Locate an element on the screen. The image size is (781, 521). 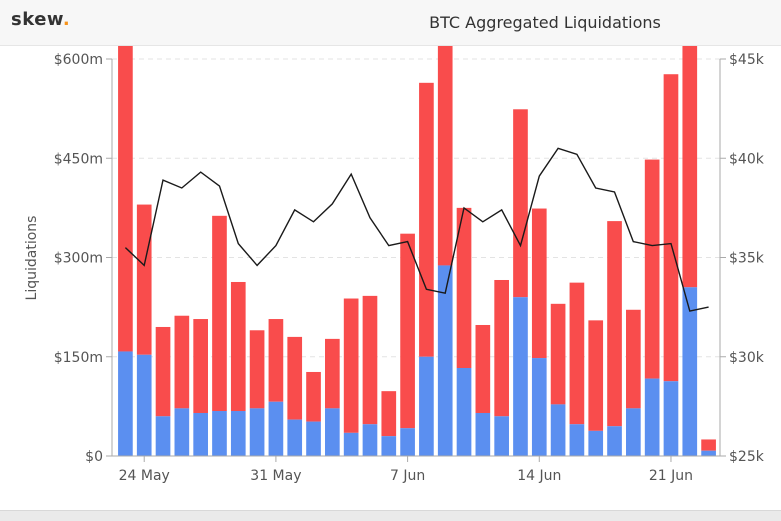
left-tick-label: $0 is located at coordinates (94, 457).